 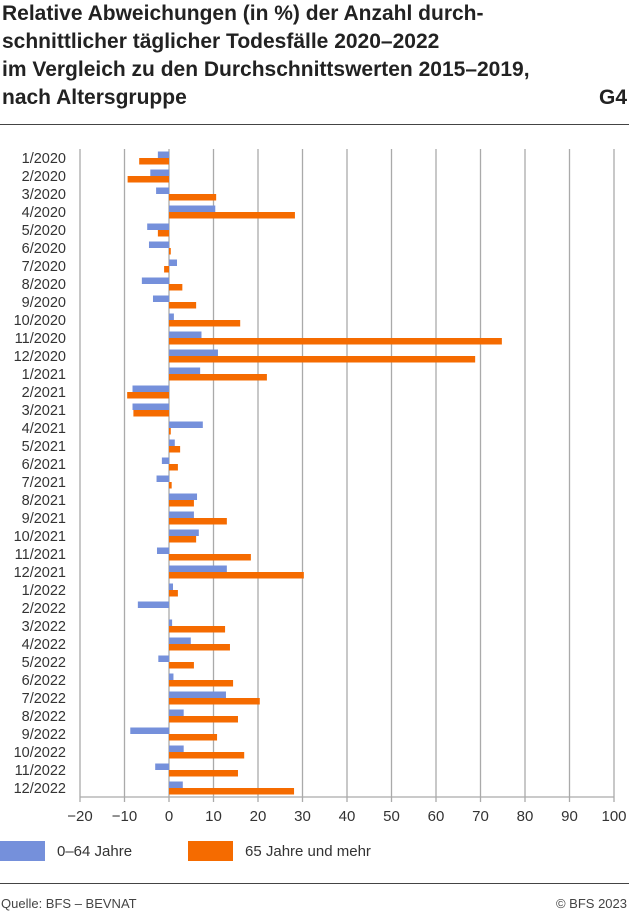 What do you see at coordinates (44, 699) in the screenshot?
I see `y-category-label: 7/2022` at bounding box center [44, 699].